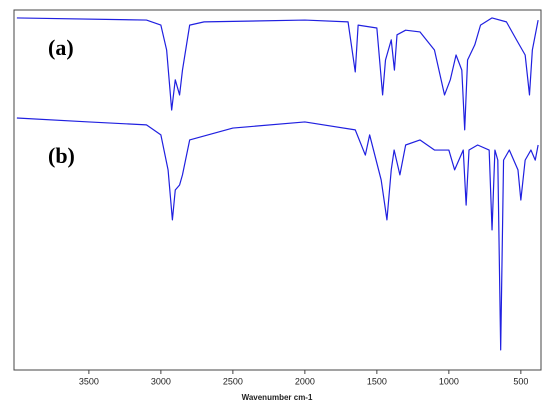 The image size is (550, 408). I want to click on x-tick-label: 2500, so click(233, 381).